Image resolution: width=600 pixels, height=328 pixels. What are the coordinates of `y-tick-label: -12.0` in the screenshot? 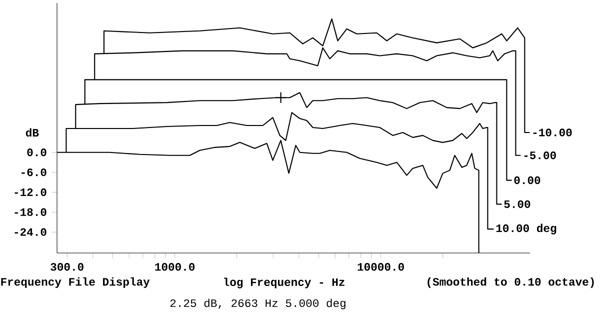 It's located at (30, 192).